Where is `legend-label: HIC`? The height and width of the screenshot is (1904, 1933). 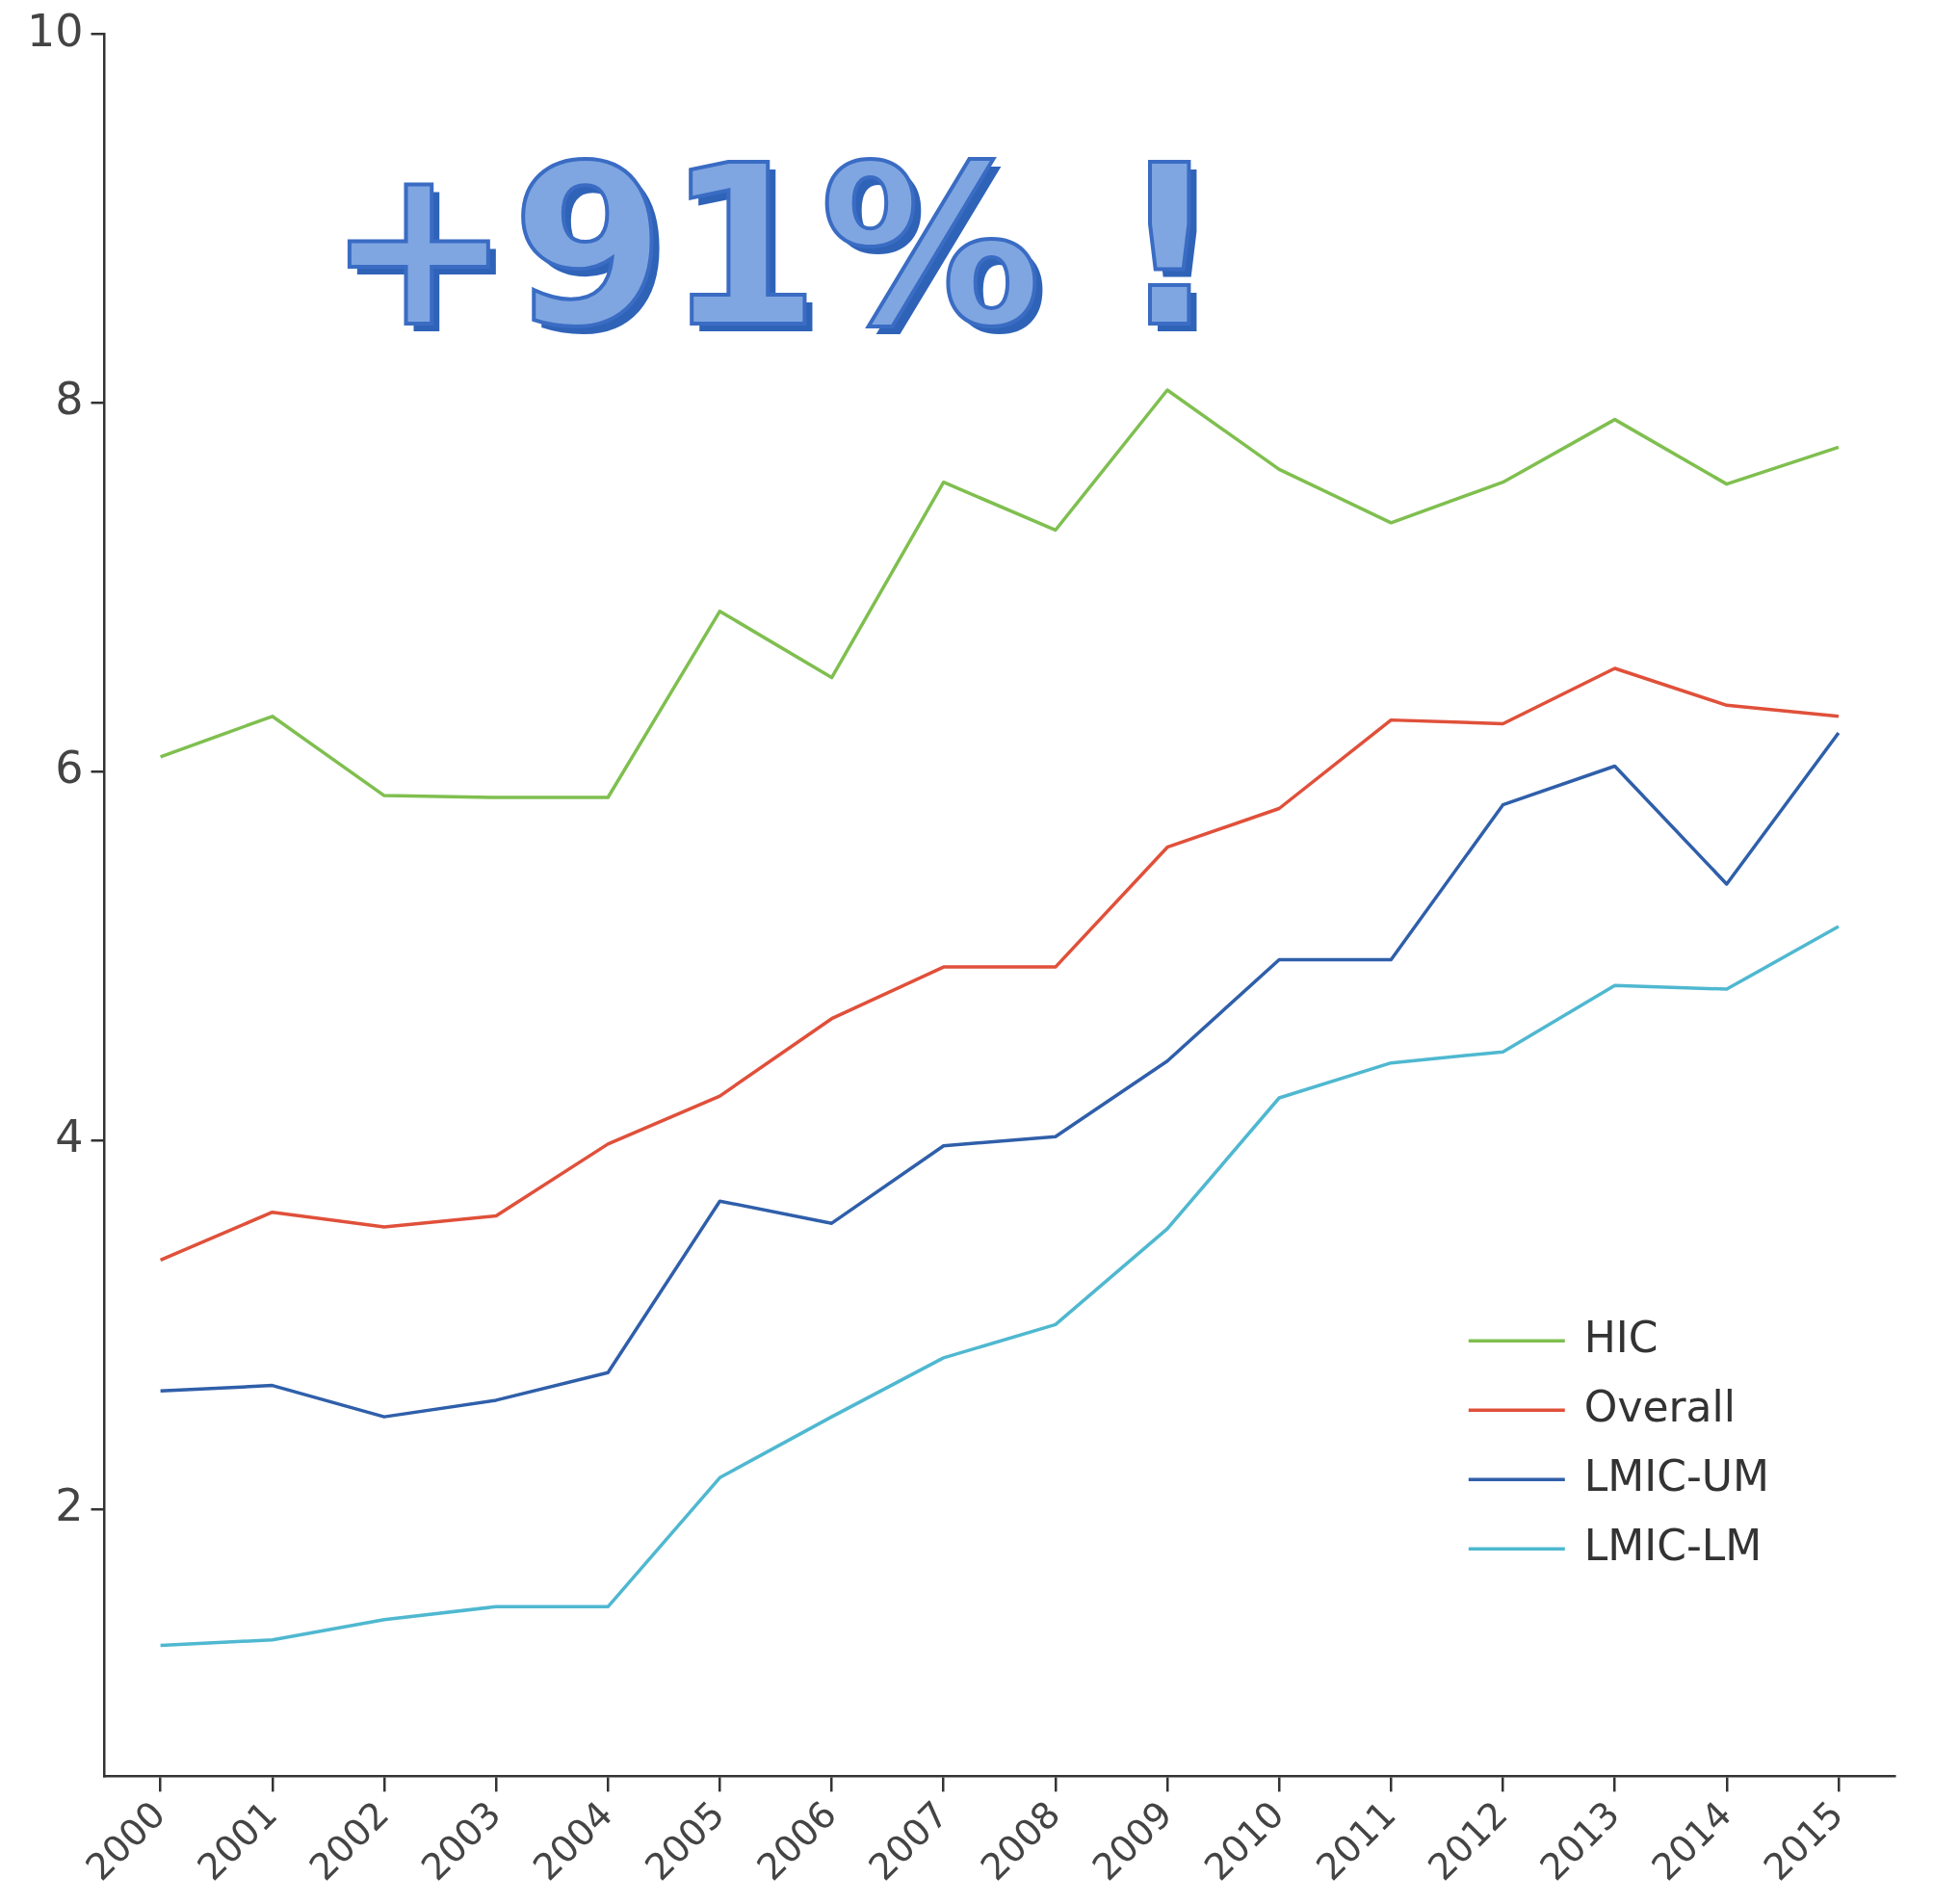 legend-label: HIC is located at coordinates (1621, 1337).